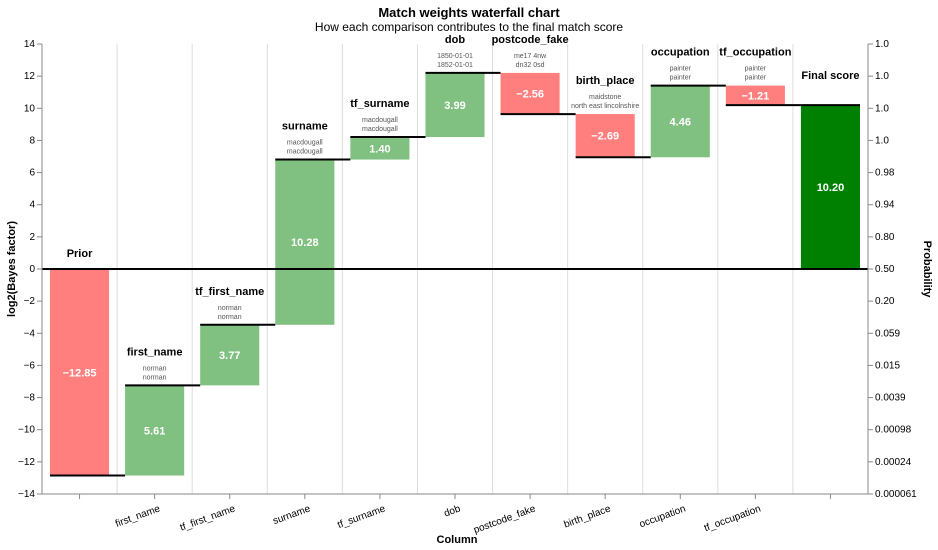 The width and height of the screenshot is (938, 550). I want to click on y2-tick-label: 0.059, so click(887, 333).